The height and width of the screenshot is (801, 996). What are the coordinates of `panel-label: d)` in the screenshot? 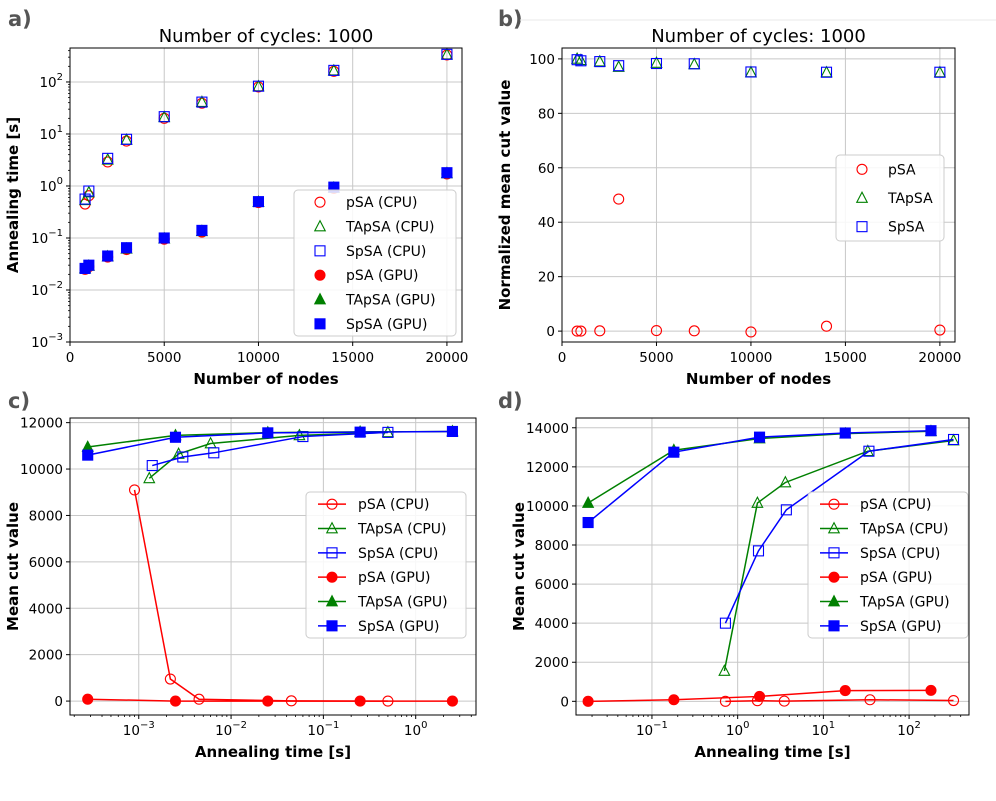 It's located at (510, 401).